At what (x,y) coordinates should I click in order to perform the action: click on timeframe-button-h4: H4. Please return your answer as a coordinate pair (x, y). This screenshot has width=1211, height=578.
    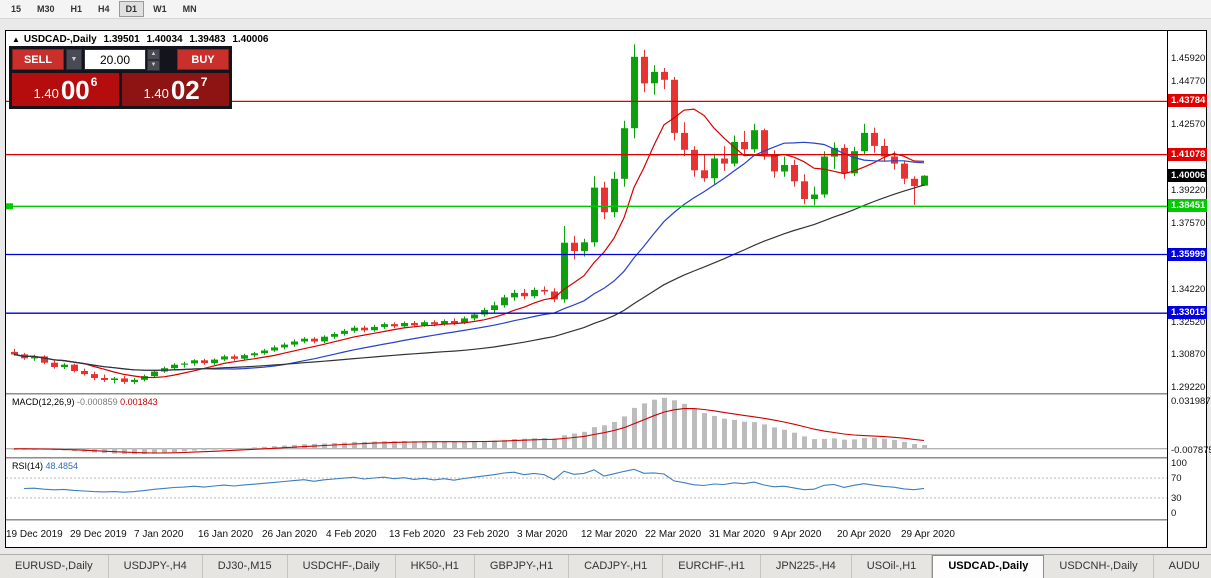
    Looking at the image, I should click on (104, 9).